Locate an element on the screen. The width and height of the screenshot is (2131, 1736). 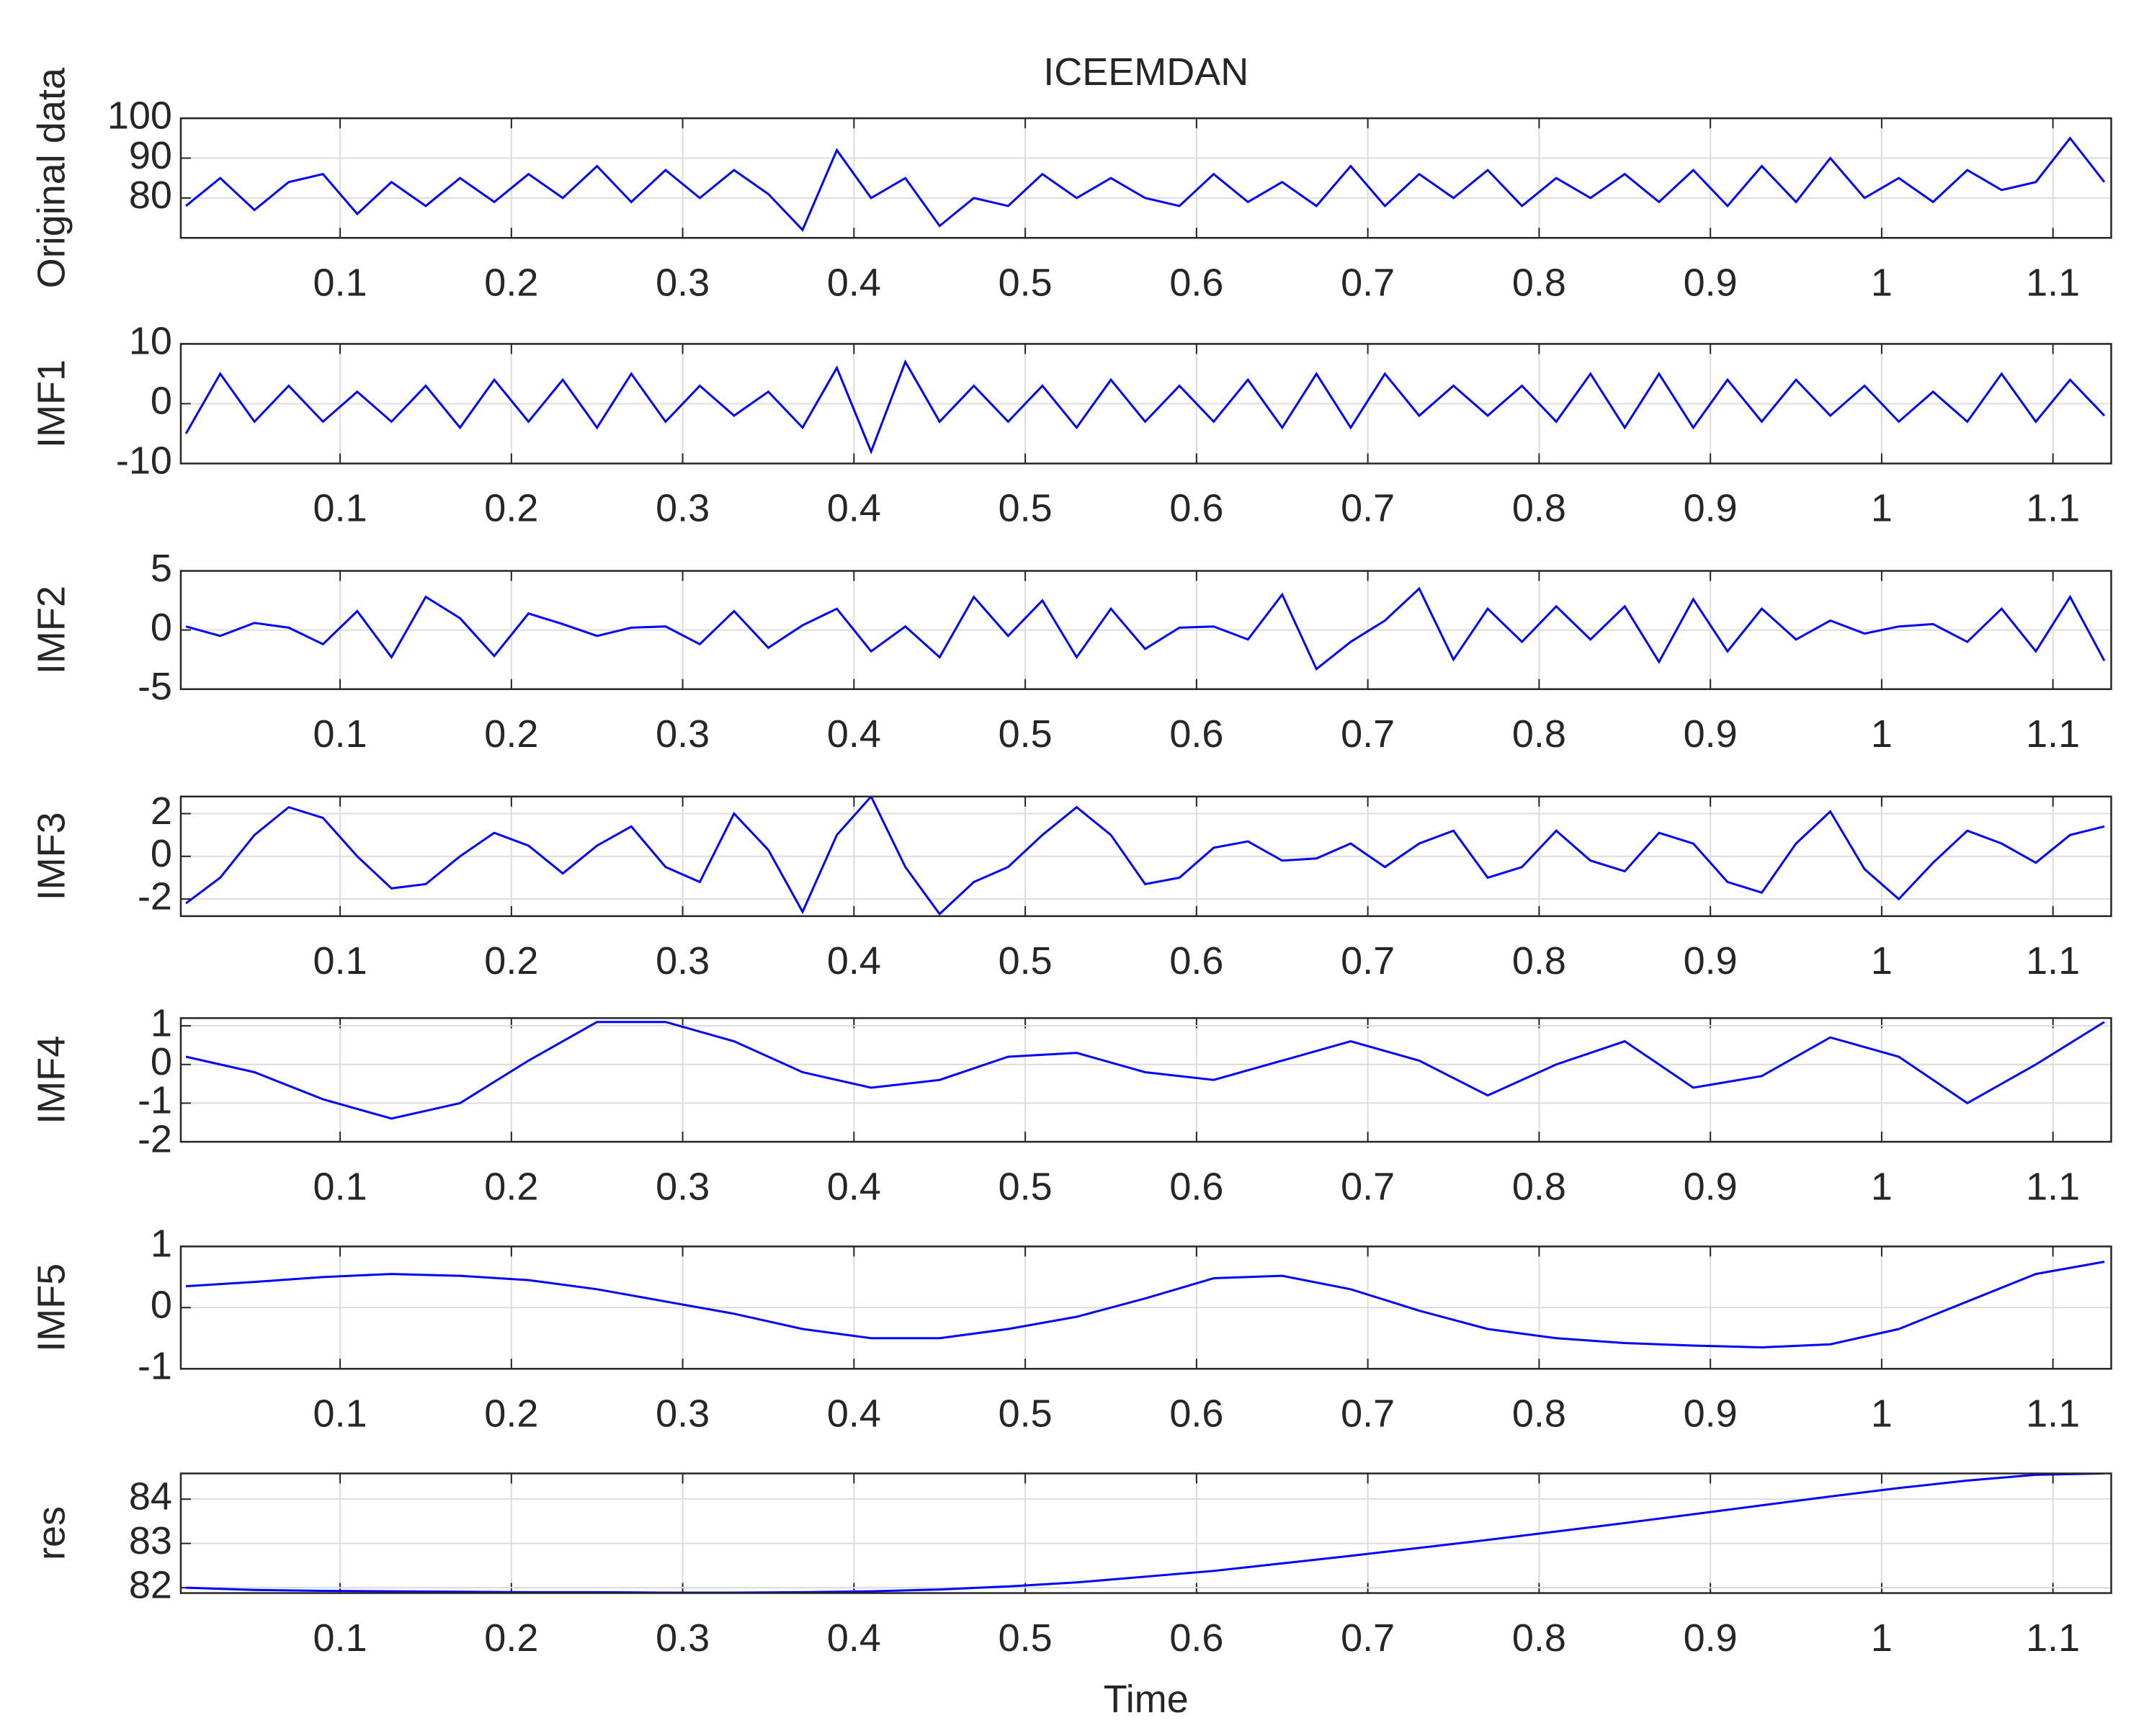
y-axis-label: IMF5 is located at coordinates (52, 1307).